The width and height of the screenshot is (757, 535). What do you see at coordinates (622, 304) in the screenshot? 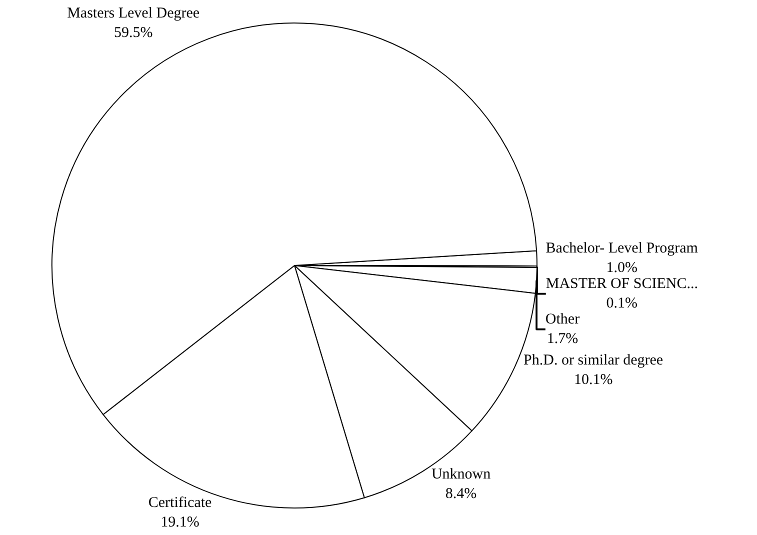
I see `data-label: 0.1%` at bounding box center [622, 304].